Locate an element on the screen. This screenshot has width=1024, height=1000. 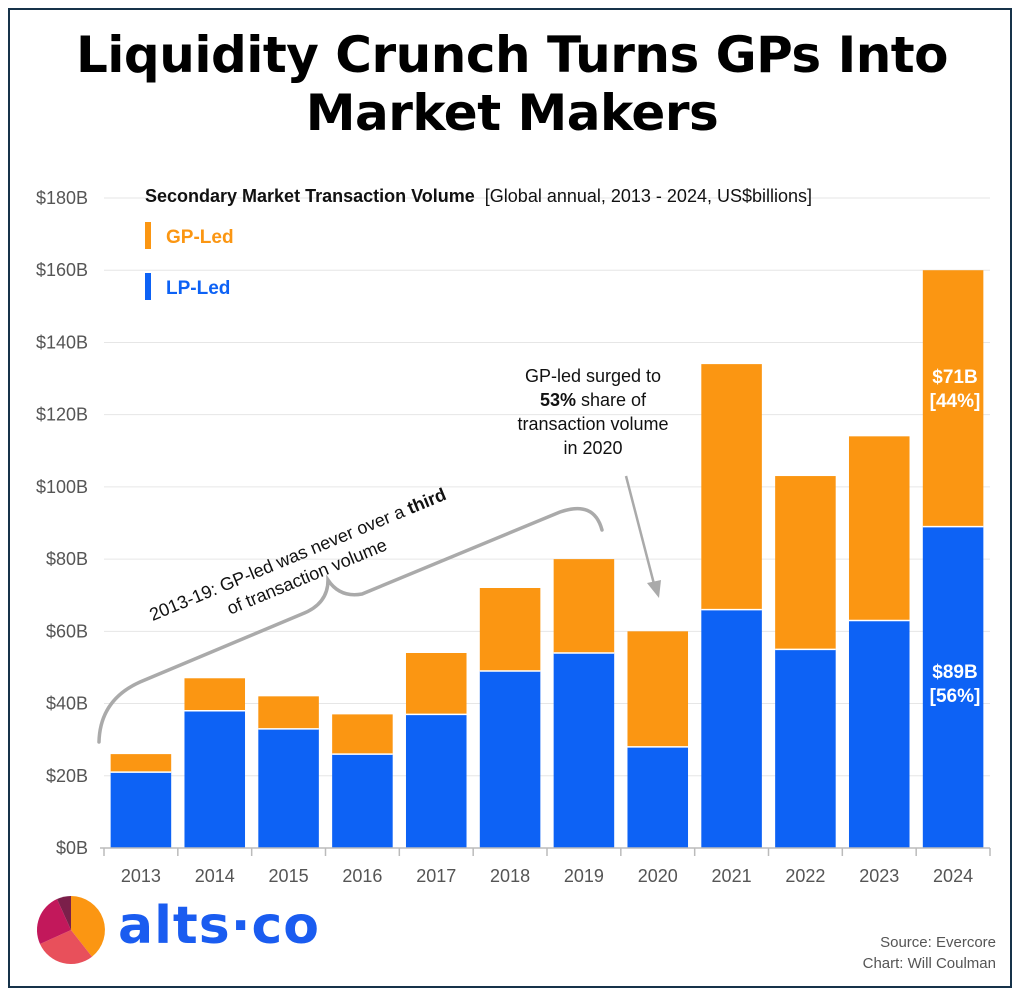
bar-lp-2020 is located at coordinates (658, 797).